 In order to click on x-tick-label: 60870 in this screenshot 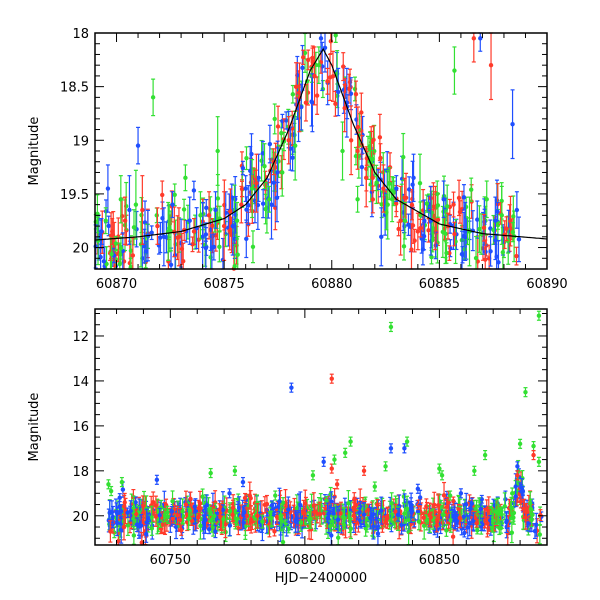, I will do `click(116, 284)`.